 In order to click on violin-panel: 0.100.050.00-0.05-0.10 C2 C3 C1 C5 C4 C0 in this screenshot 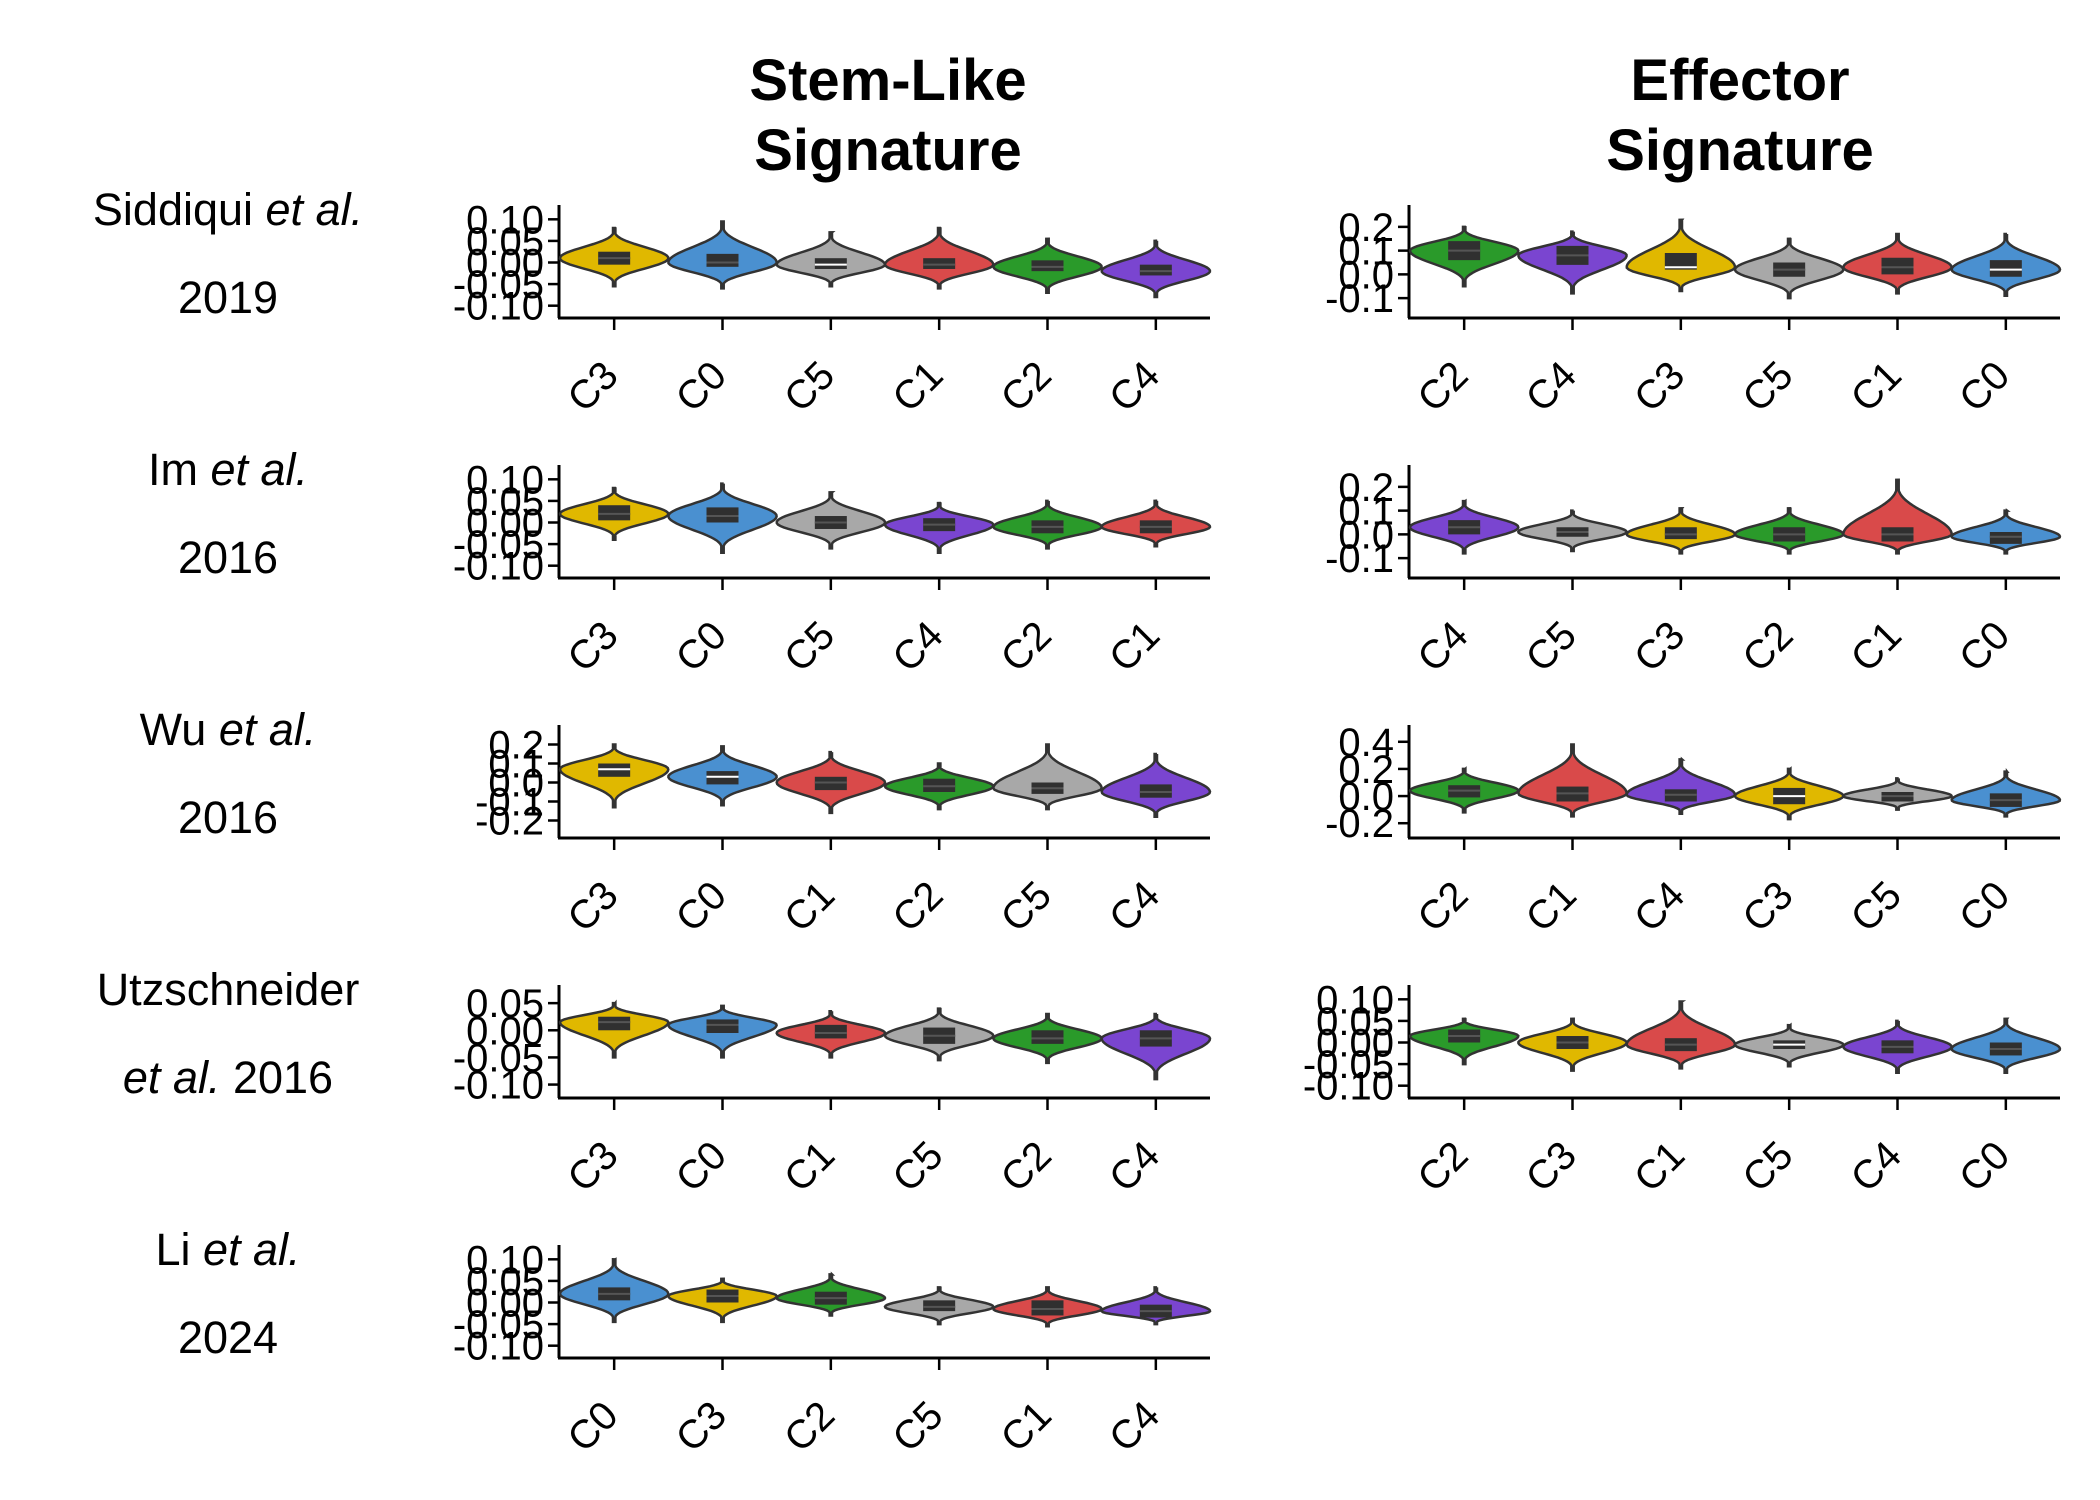, I will do `click(1682, 1089)`.